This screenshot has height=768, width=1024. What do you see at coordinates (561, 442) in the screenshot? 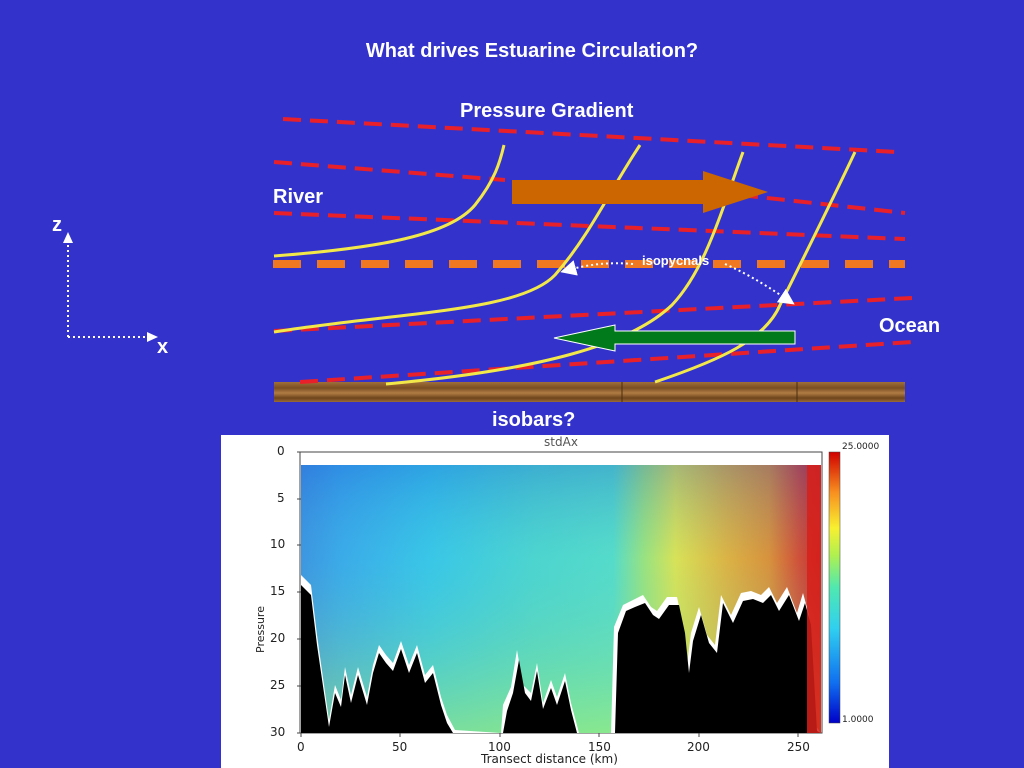
I see `plot-title: stdAx` at bounding box center [561, 442].